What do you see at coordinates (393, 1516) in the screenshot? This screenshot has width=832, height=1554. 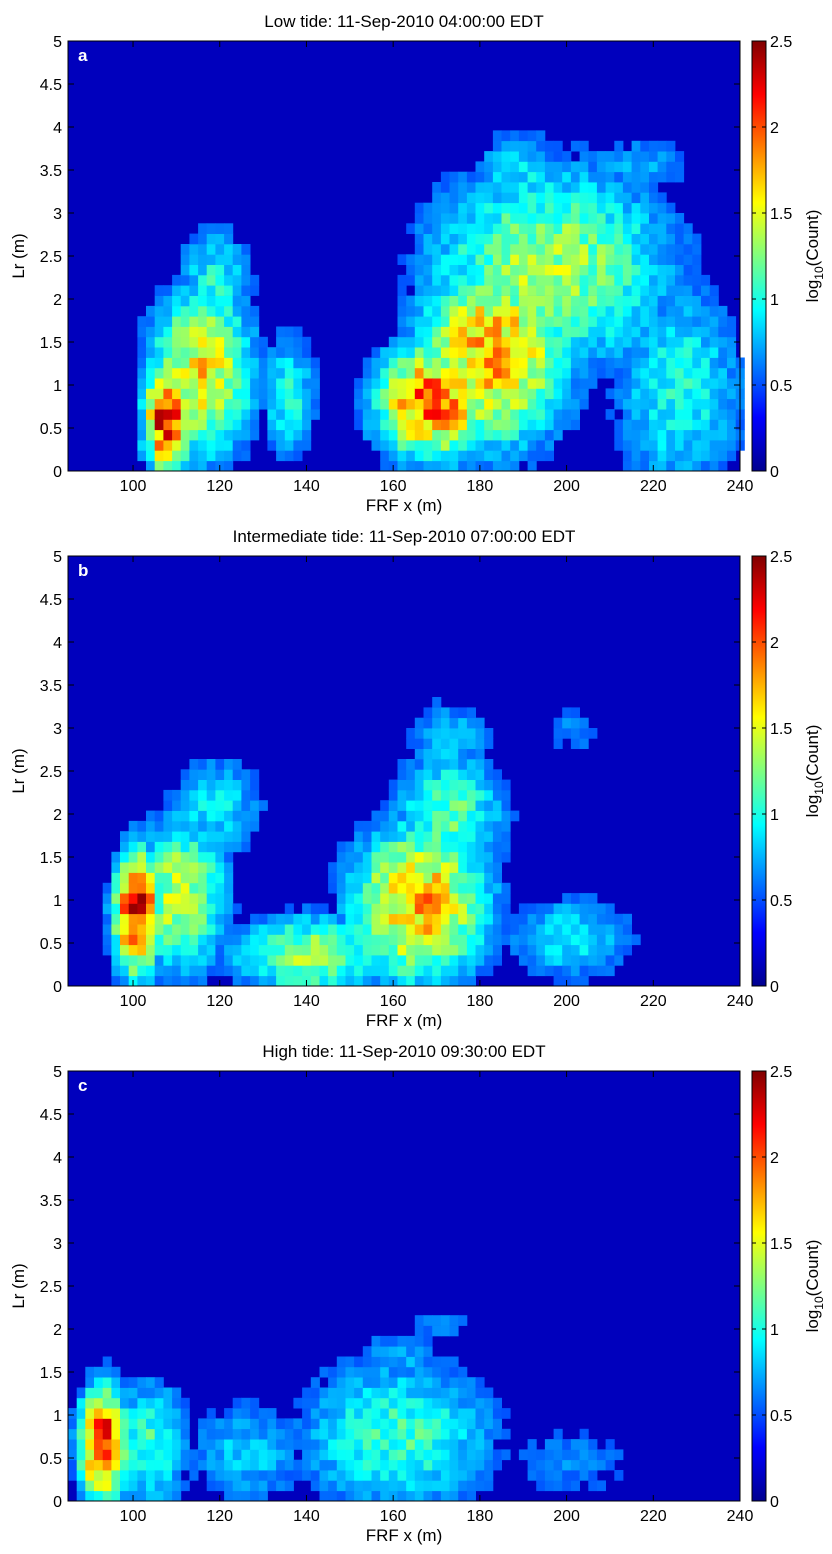 I see `x-tick-label: 160` at bounding box center [393, 1516].